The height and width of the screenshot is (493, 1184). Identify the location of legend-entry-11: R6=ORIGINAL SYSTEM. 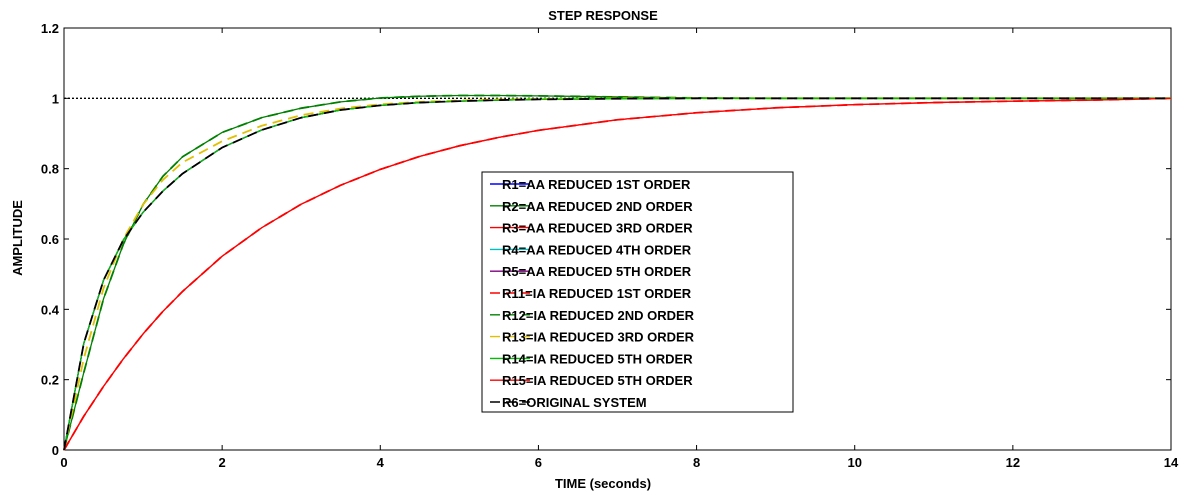
(574, 402).